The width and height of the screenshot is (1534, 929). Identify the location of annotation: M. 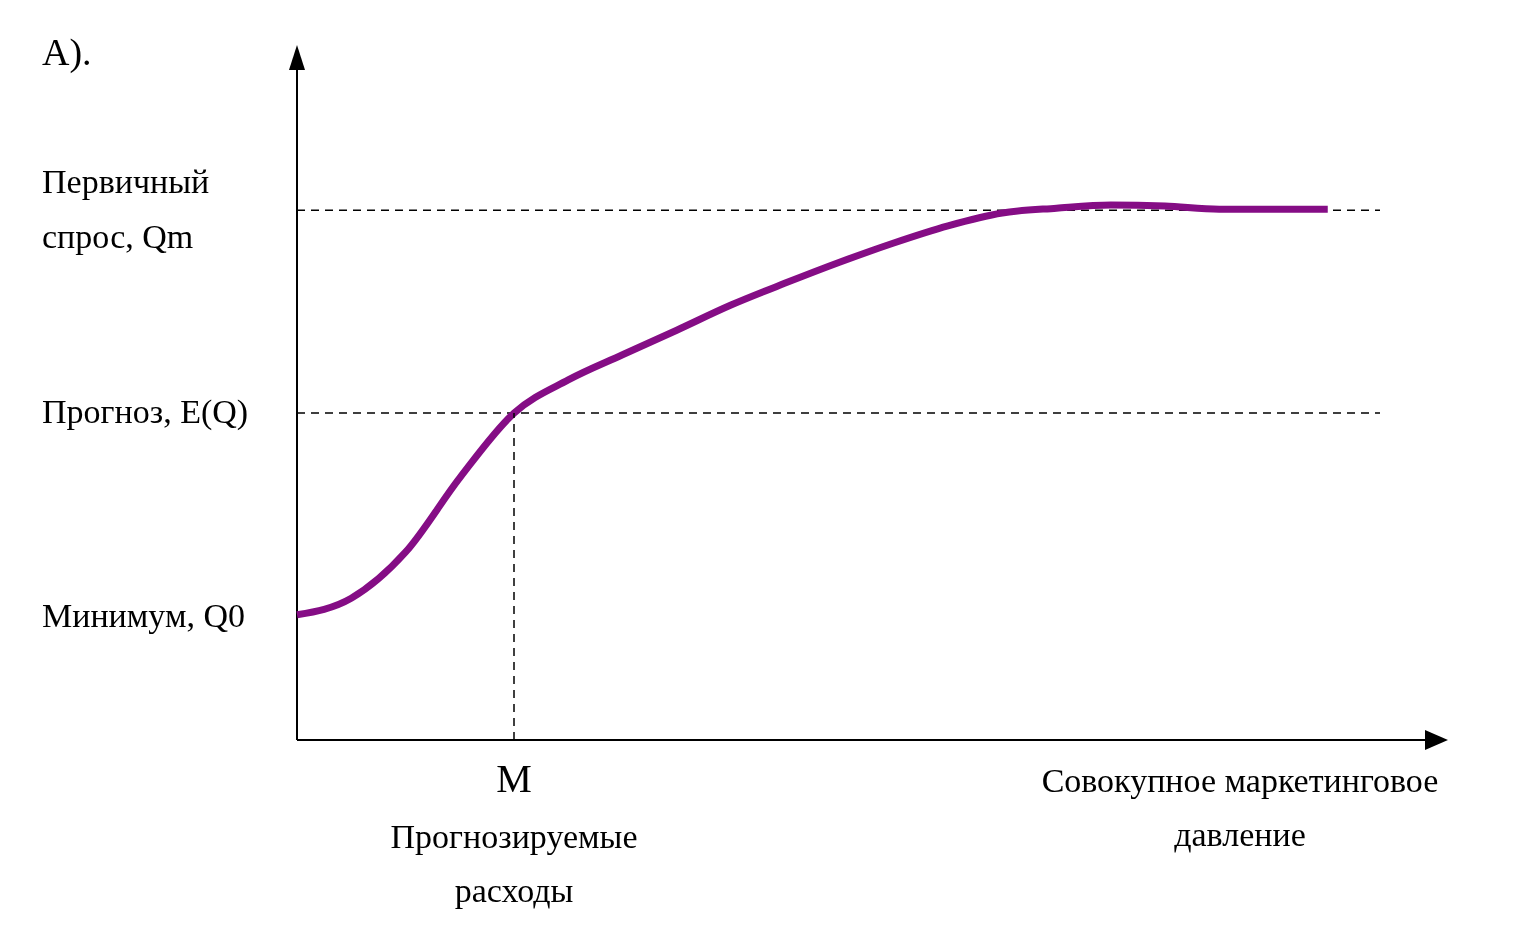
(514, 778).